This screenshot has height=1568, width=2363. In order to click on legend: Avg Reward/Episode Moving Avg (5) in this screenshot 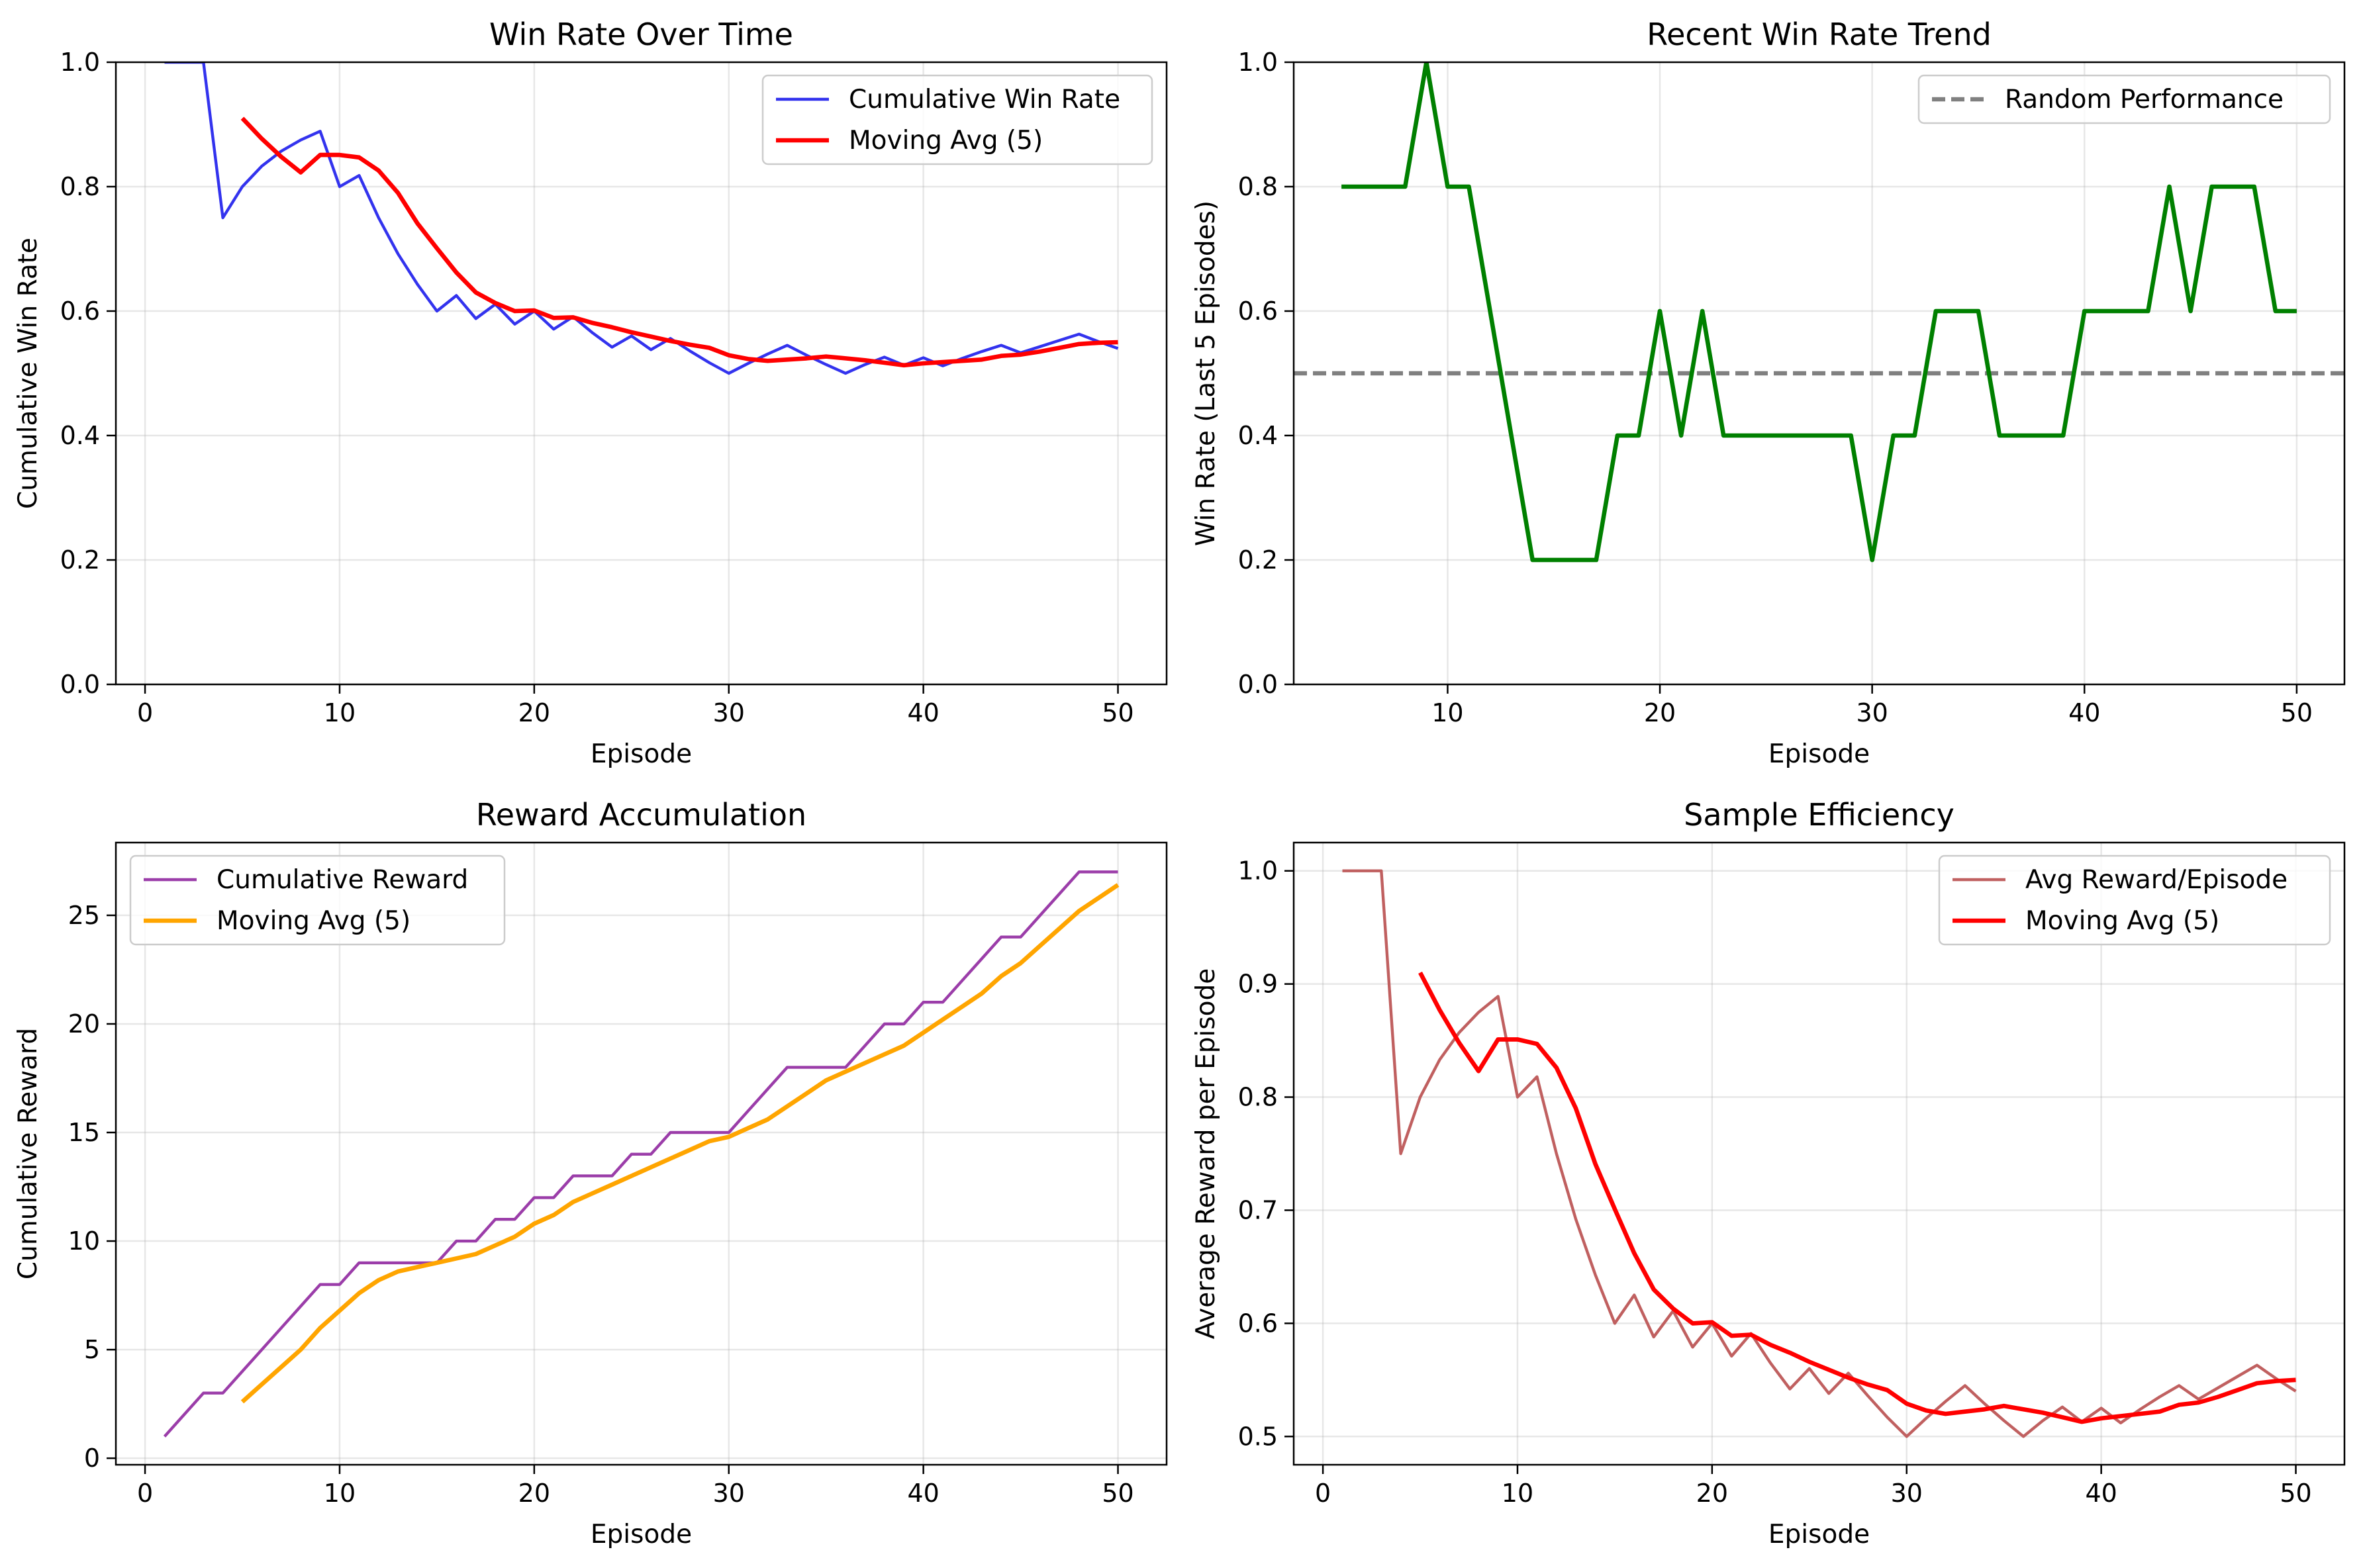, I will do `click(2134, 900)`.